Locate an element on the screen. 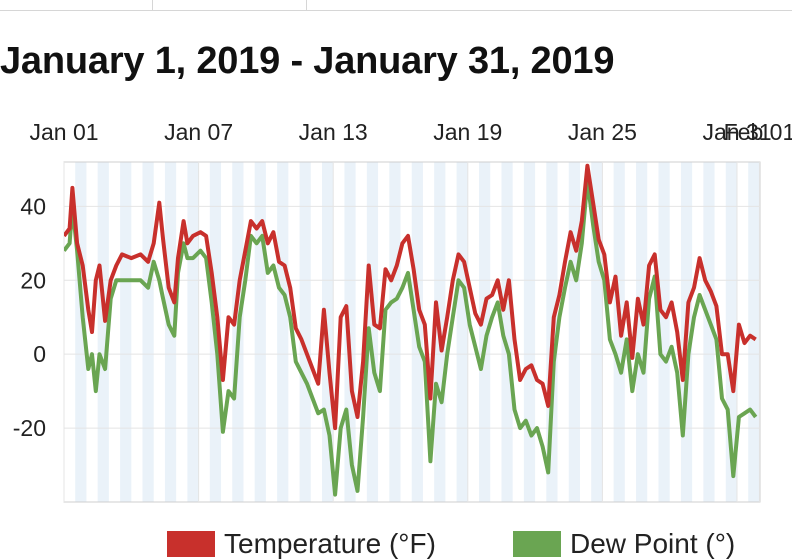 The height and width of the screenshot is (559, 792). legend-label: Dew Point (°) is located at coordinates (652, 543).